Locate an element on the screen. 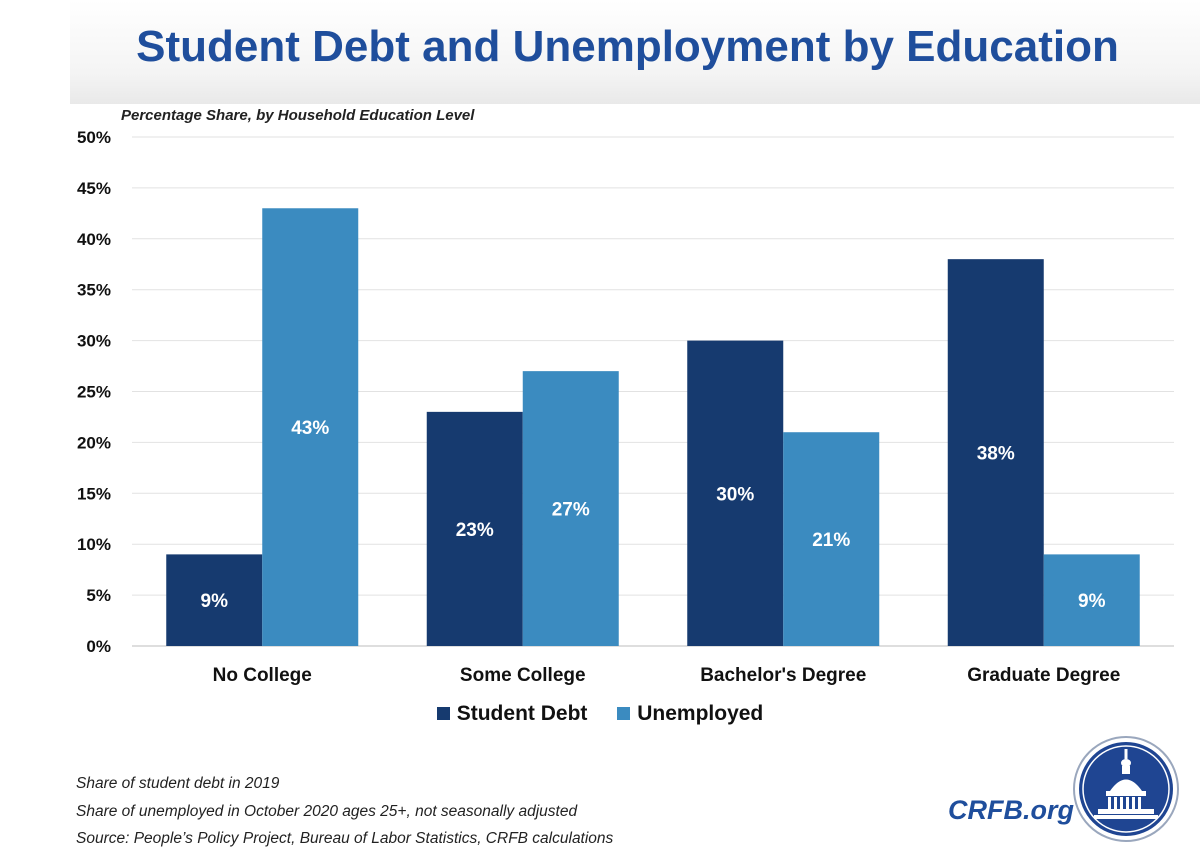 The width and height of the screenshot is (1200, 868). bar-value-label: 21% is located at coordinates (831, 540).